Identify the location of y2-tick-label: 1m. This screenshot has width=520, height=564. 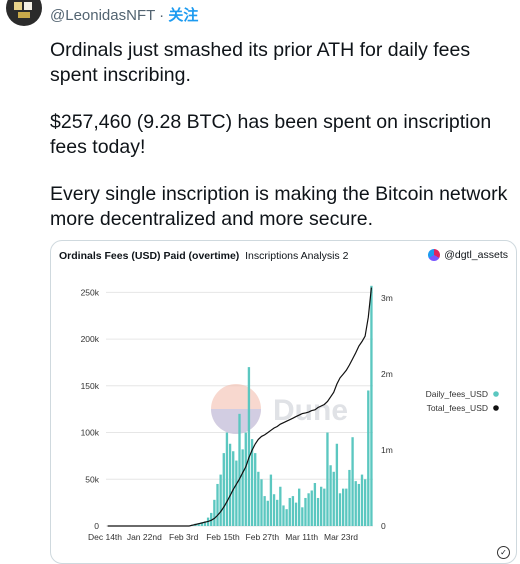
(387, 450).